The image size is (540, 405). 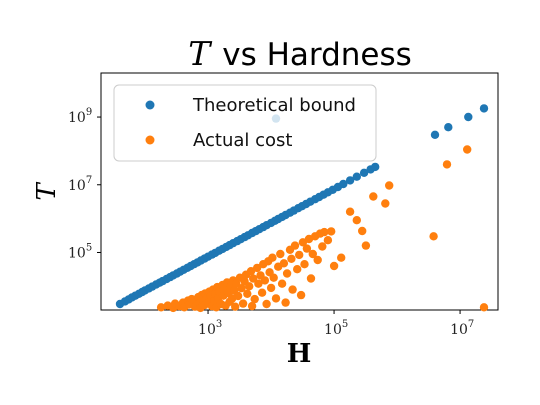 What do you see at coordinates (80, 116) in the screenshot?
I see `y-tick-label: 10⁹` at bounding box center [80, 116].